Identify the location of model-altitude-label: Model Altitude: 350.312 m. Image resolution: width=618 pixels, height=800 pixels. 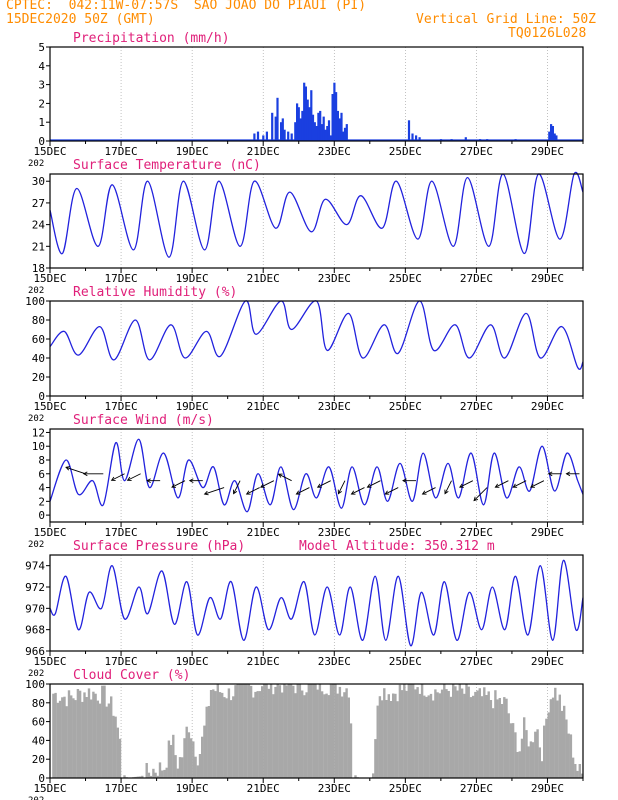
(397, 546).